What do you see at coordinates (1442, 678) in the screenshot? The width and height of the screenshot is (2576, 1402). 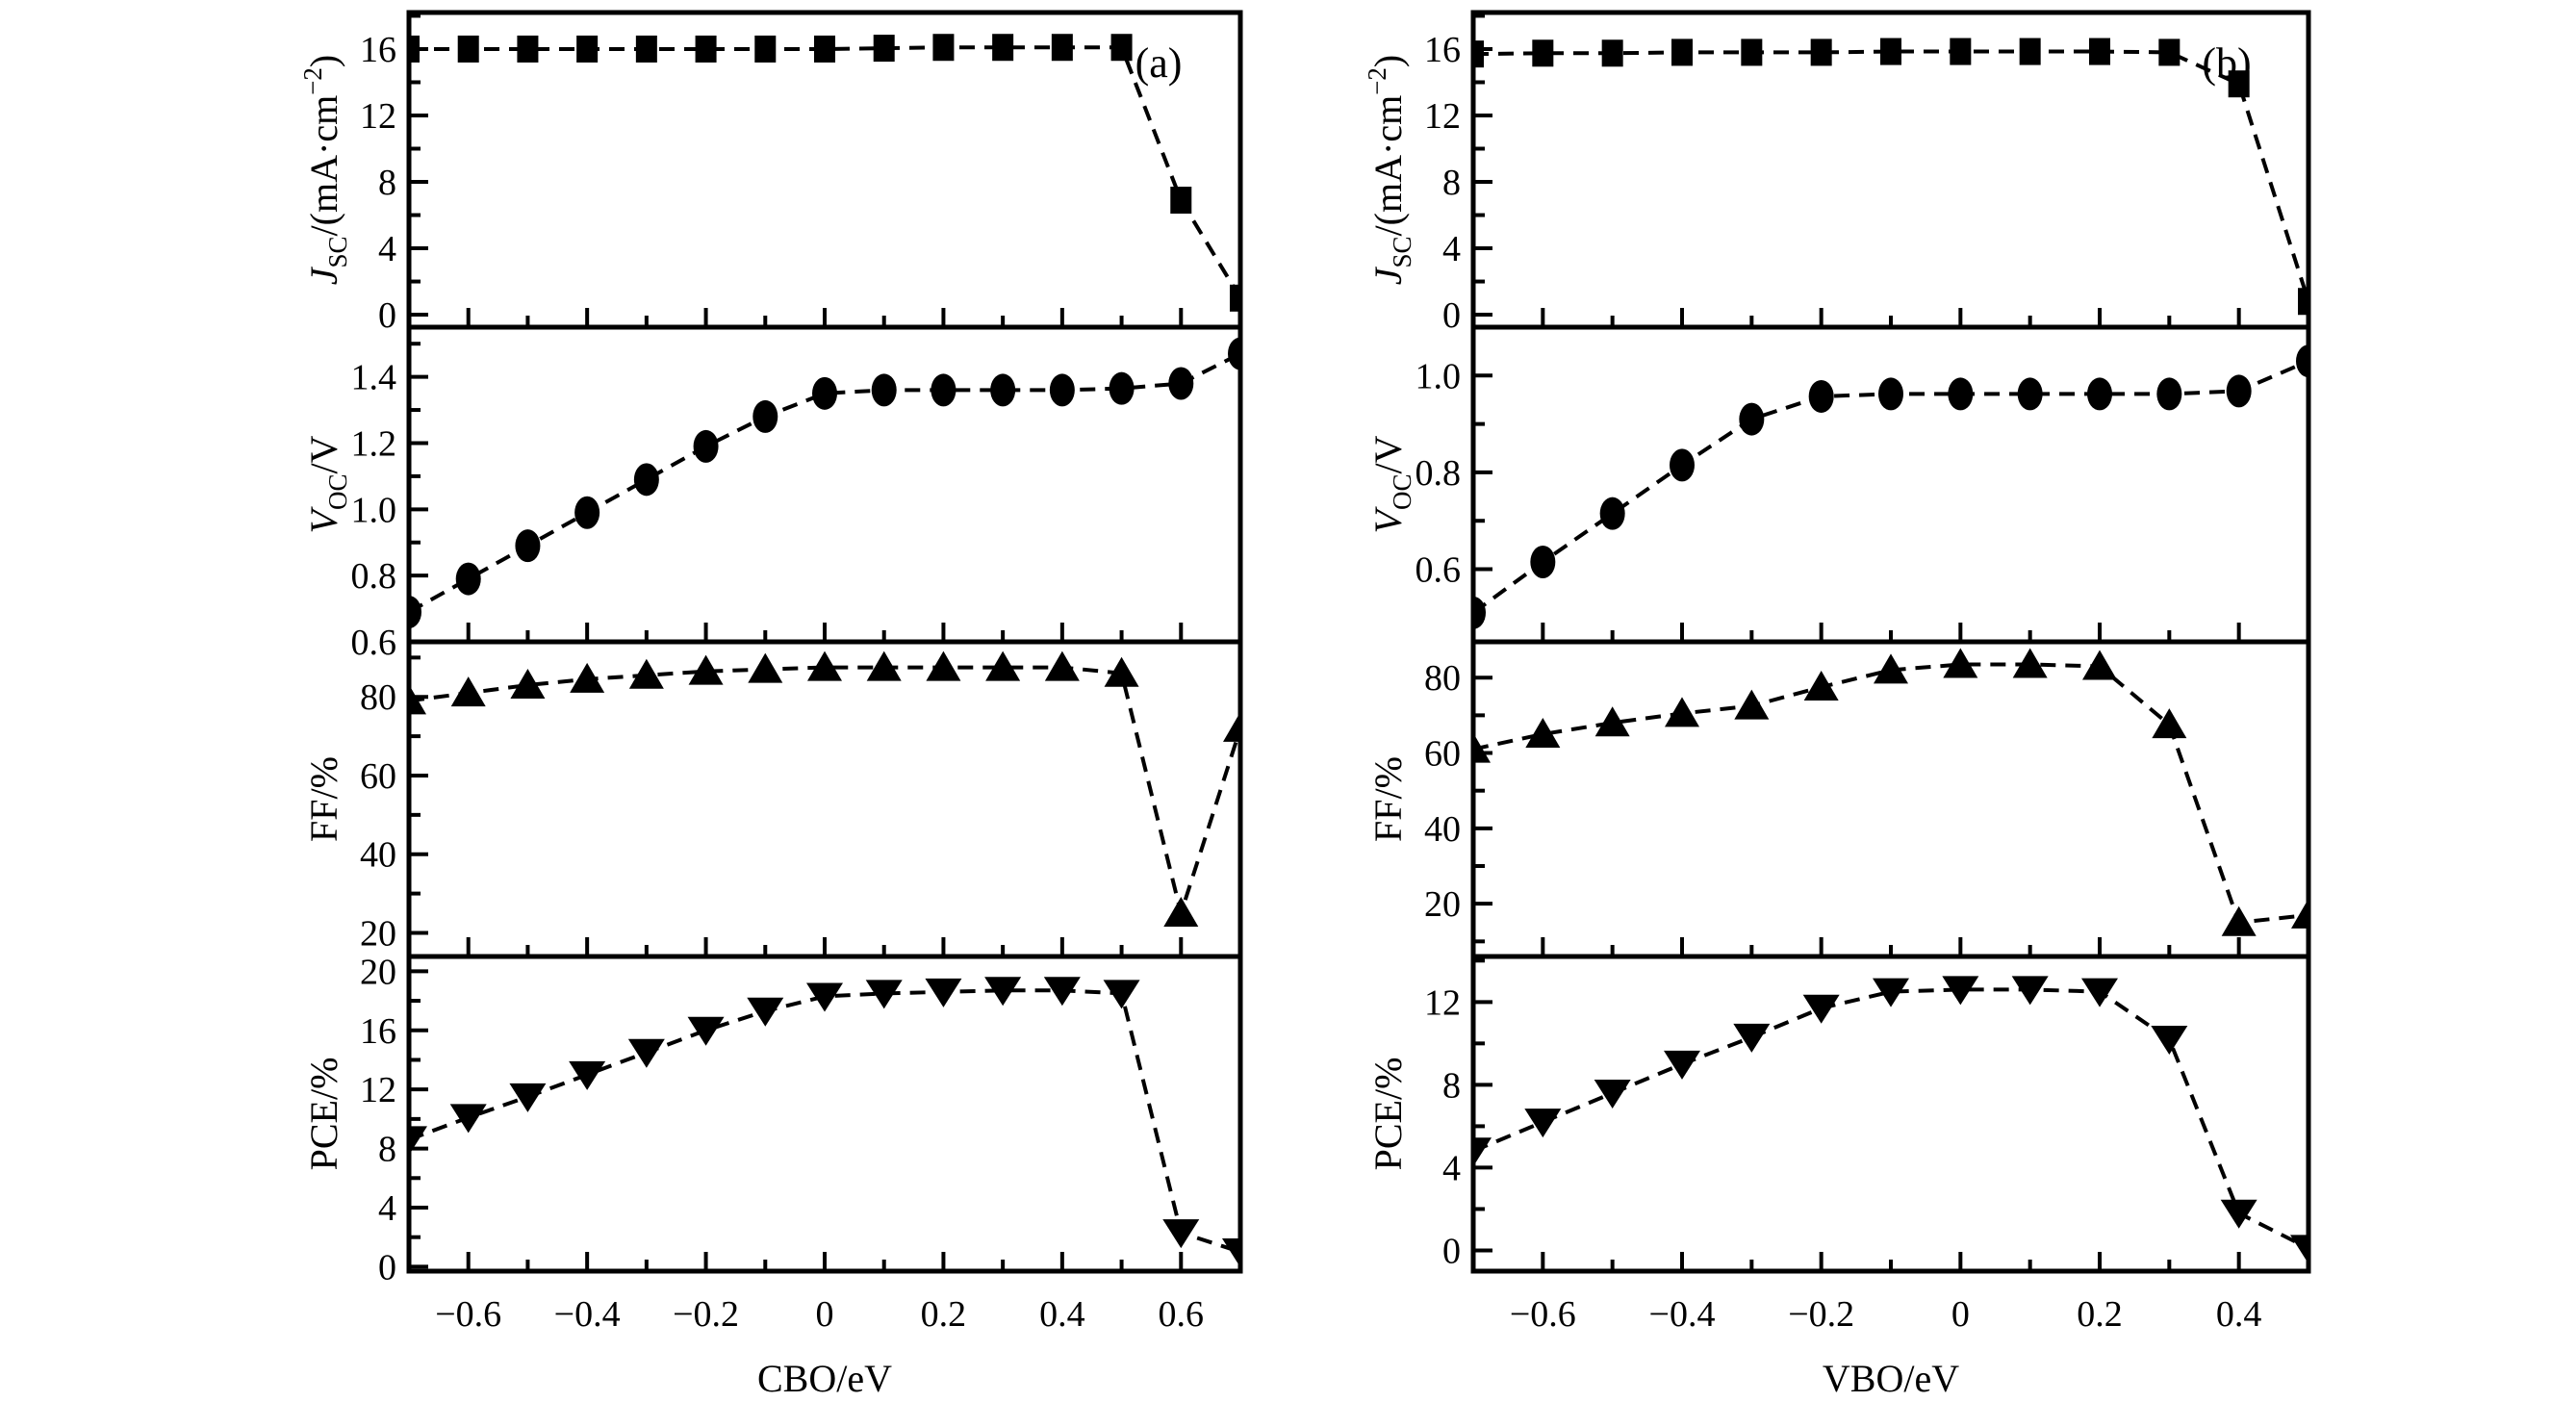 I see `y-tick-label: 80` at bounding box center [1442, 678].